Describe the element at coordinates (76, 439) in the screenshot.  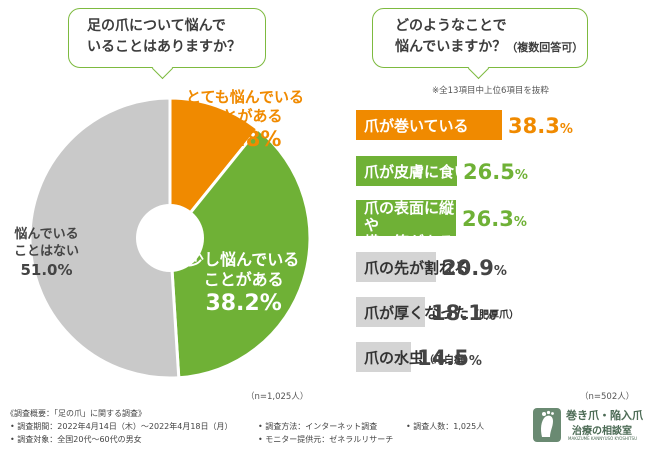
I see `footer-target: • 調査対象：全国20代～60代の男女` at that location.